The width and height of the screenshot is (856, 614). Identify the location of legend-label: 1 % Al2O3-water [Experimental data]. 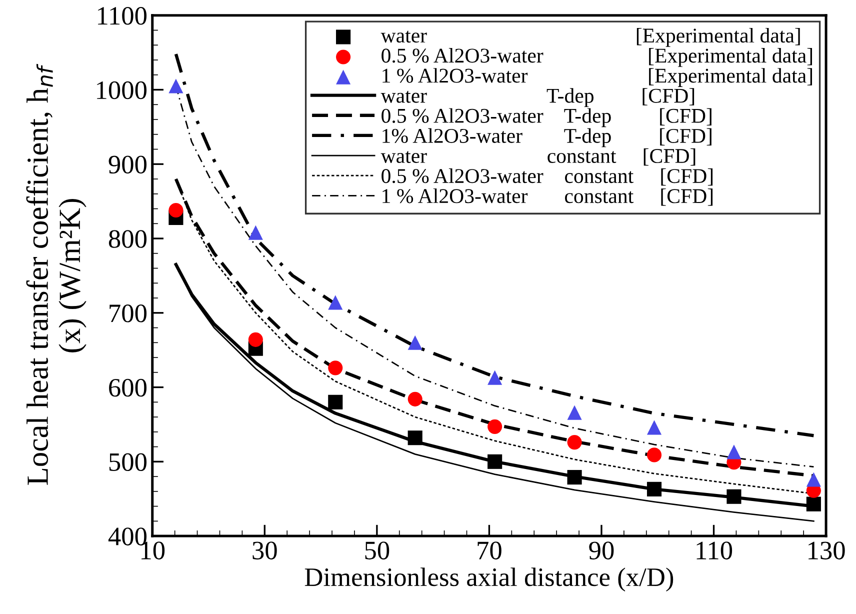
(597, 77).